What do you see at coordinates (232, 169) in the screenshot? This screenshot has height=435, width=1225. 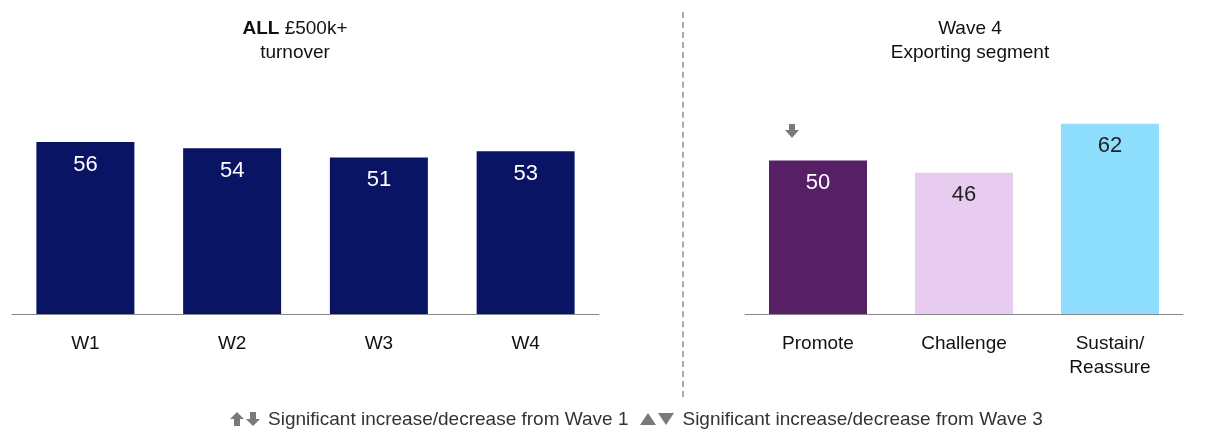 I see `data-label: 54` at bounding box center [232, 169].